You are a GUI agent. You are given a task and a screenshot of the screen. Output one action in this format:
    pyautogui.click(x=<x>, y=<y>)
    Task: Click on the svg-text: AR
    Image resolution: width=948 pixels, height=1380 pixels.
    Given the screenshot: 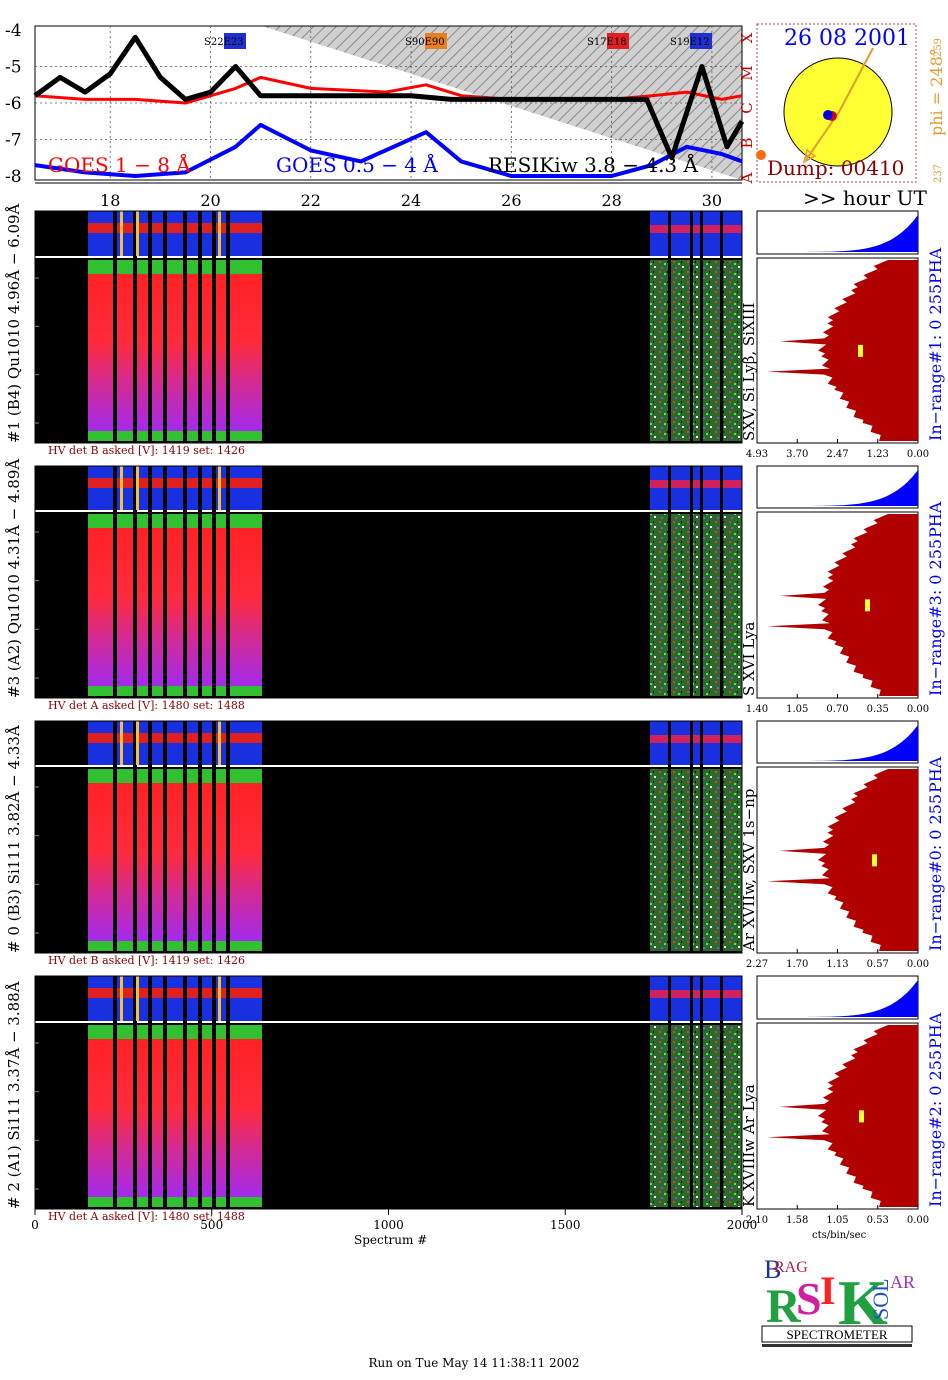 What is the action you would take?
    pyautogui.click(x=902, y=1282)
    